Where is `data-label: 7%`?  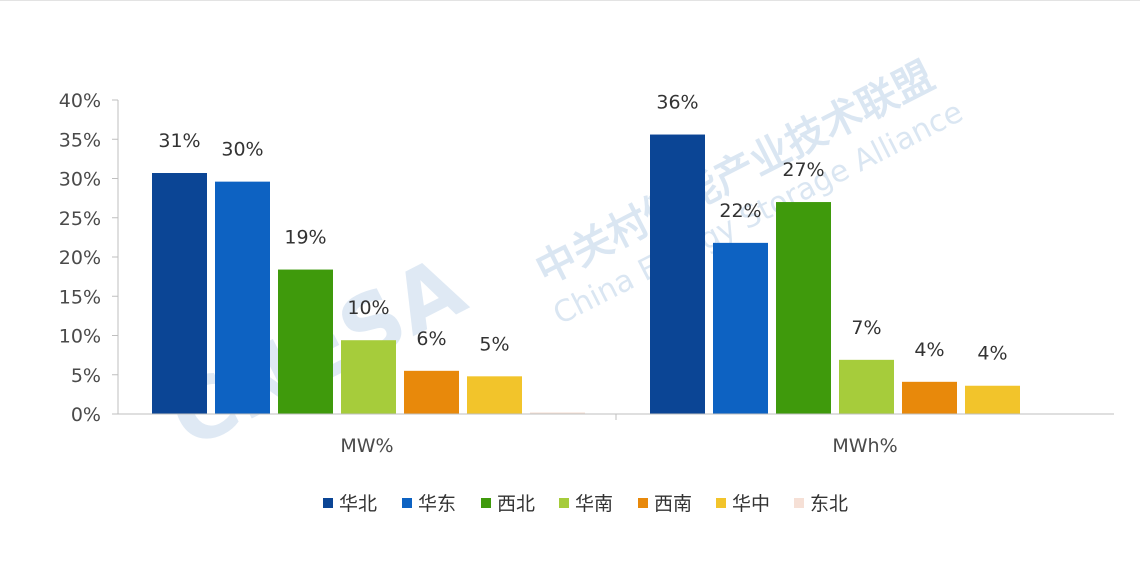
data-label: 7% is located at coordinates (866, 328).